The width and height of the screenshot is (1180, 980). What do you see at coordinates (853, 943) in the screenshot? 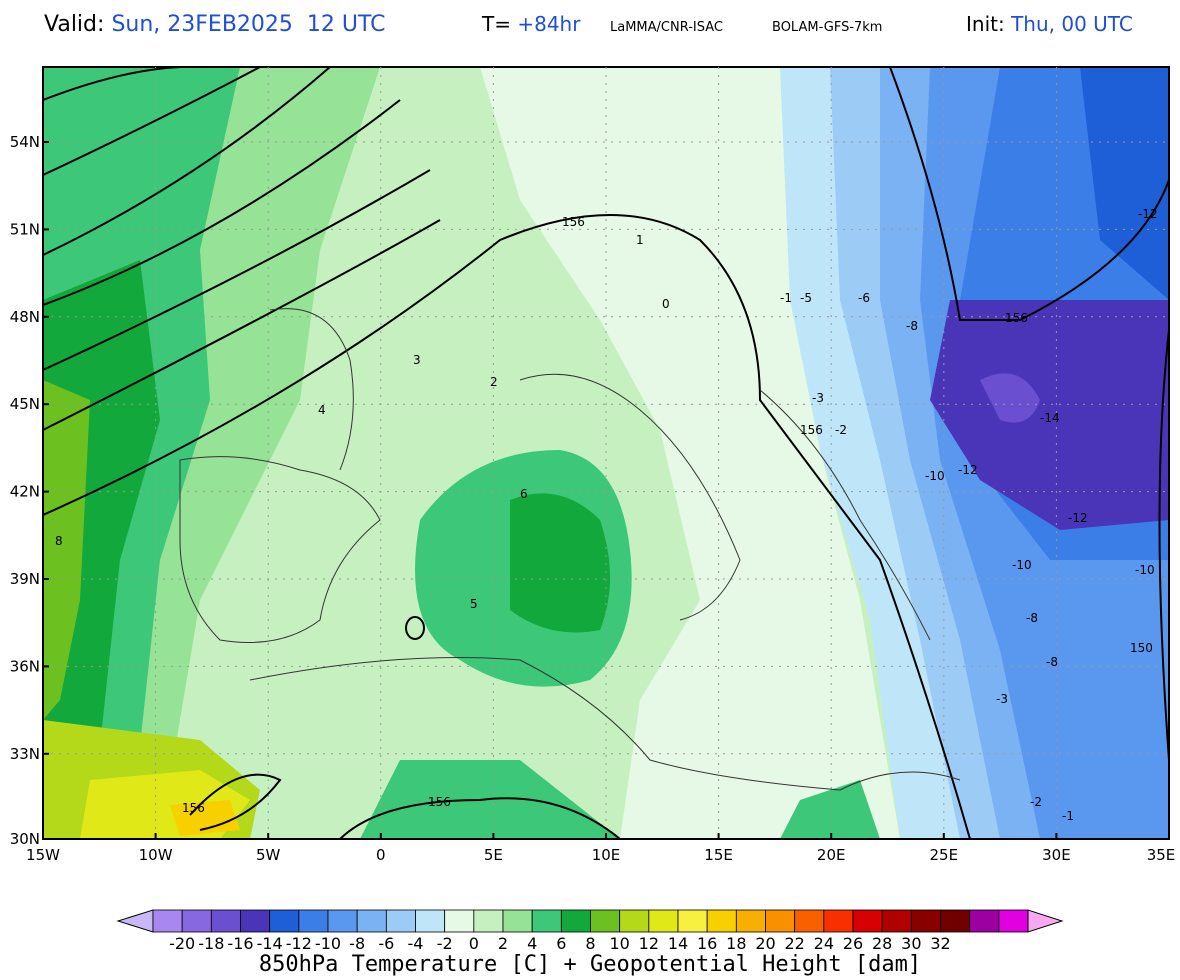
I see `colorbar-tick-label: 26` at bounding box center [853, 943].